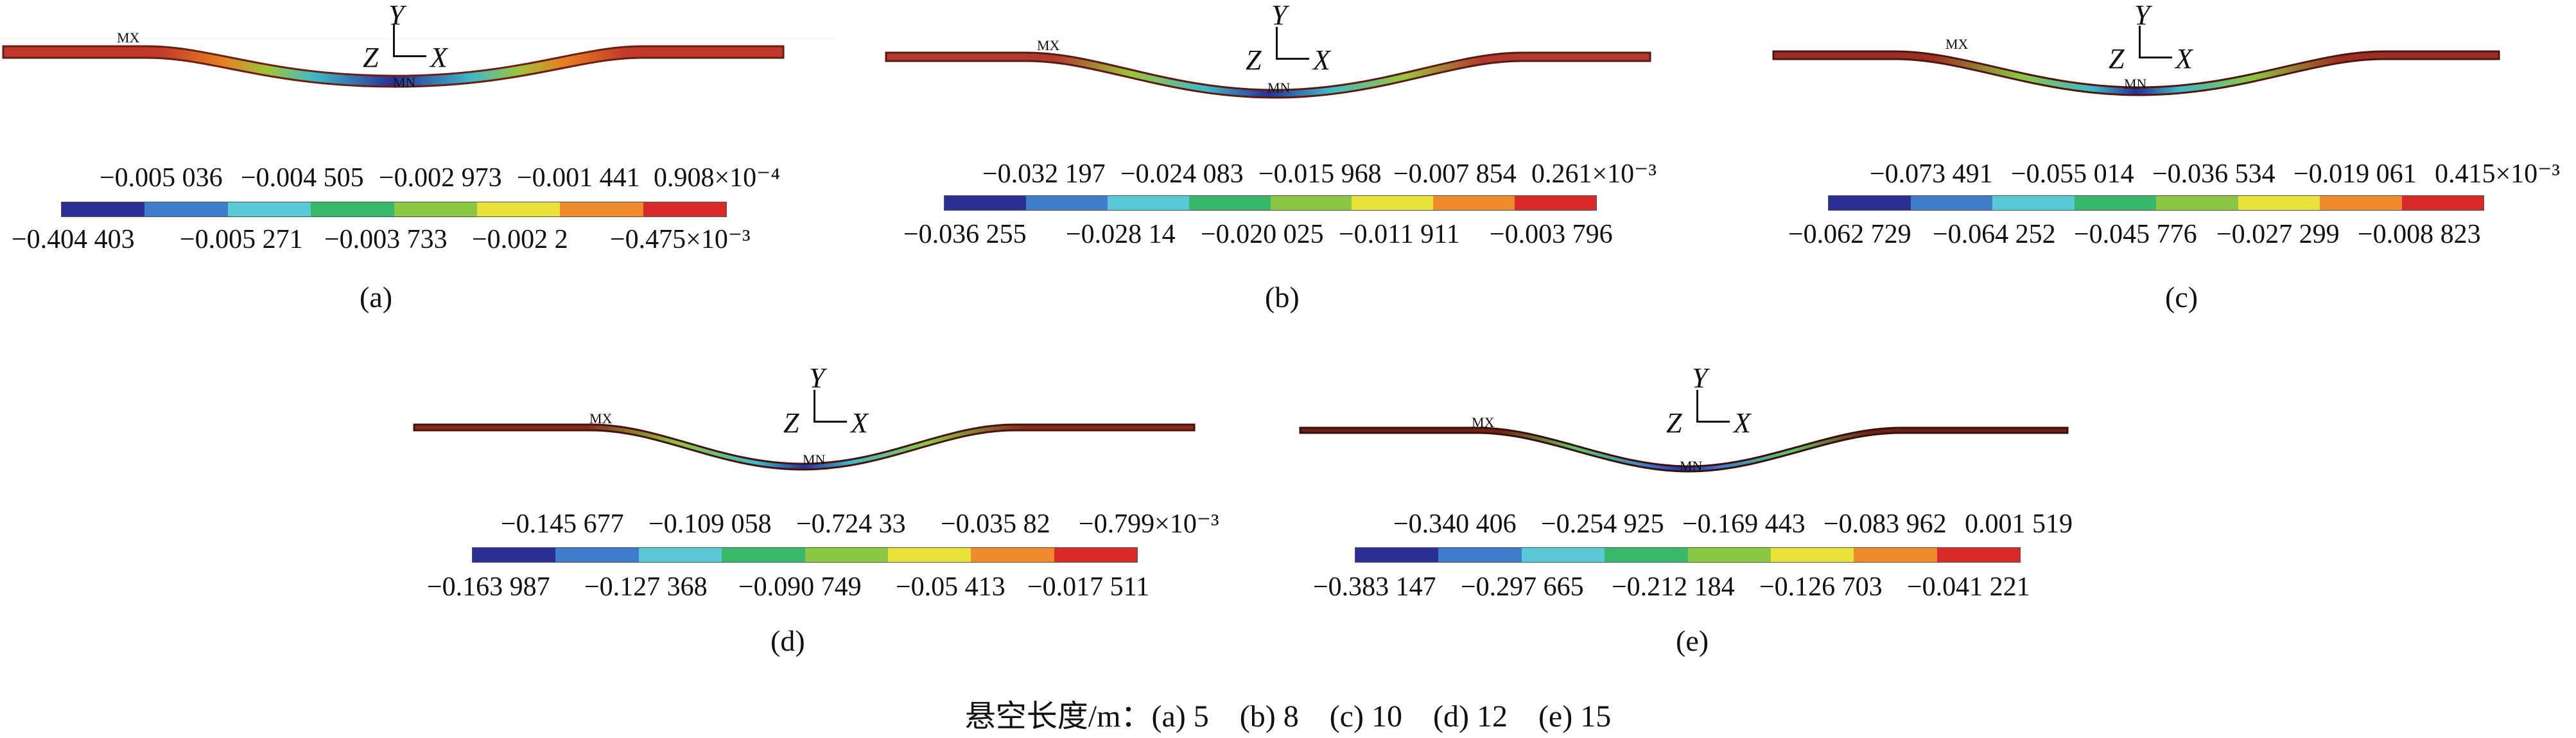  What do you see at coordinates (710, 524) in the screenshot?
I see `top-label-2: −0.109 058` at bounding box center [710, 524].